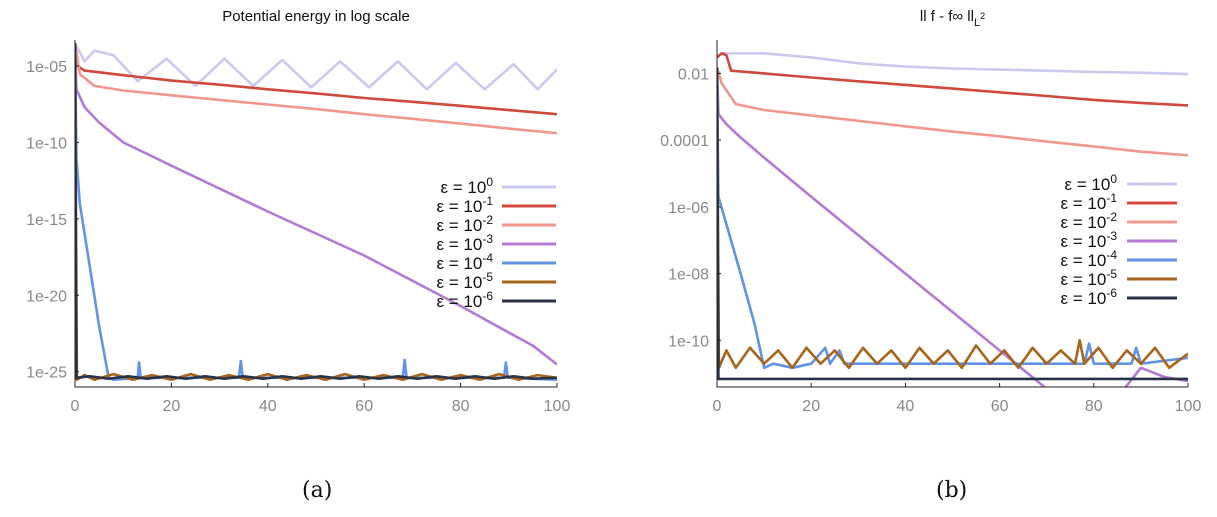 This screenshot has height=517, width=1217. What do you see at coordinates (46, 67) in the screenshot?
I see `y-tick-label: 1e-05` at bounding box center [46, 67].